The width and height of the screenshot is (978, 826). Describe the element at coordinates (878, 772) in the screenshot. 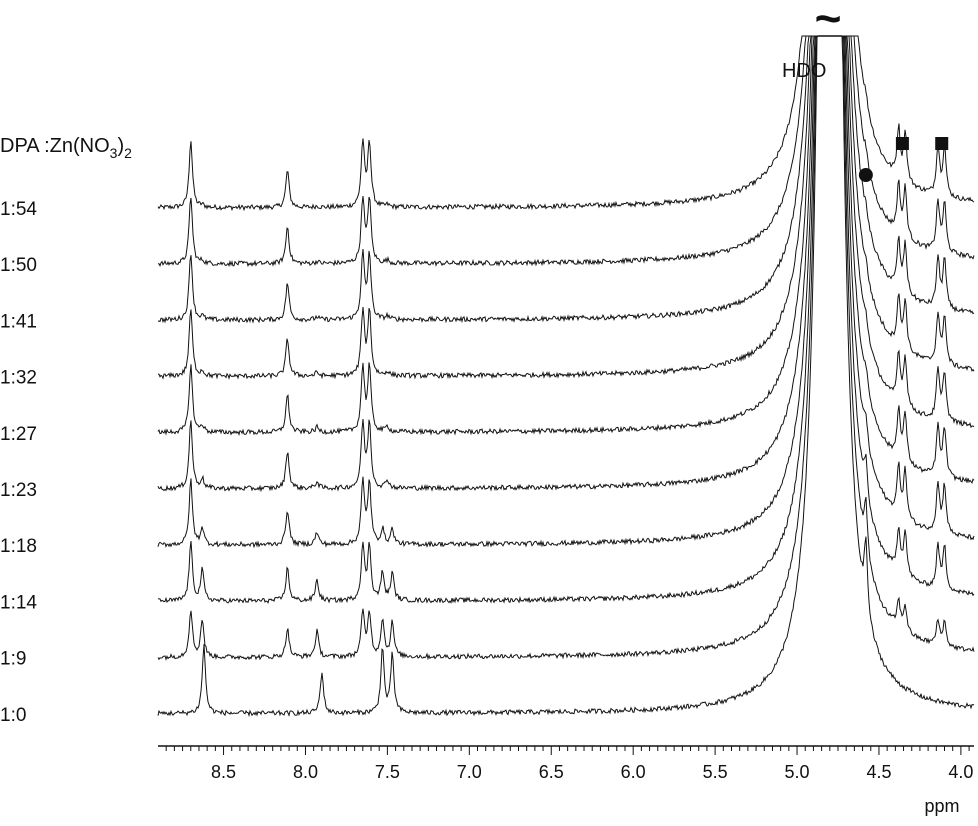

I see `x-tick-label: 4.5` at that location.